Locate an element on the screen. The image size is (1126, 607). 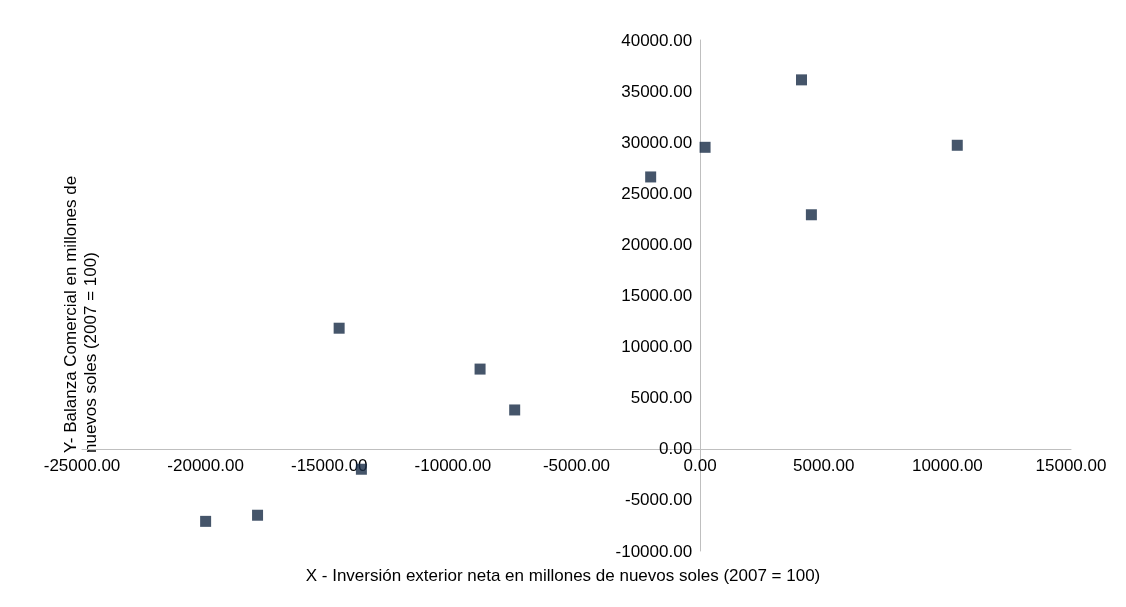
x-axis-title: X - Inversión exterior neta en millones de nuevos soles (2007 = 100) is located at coordinates (563, 575).